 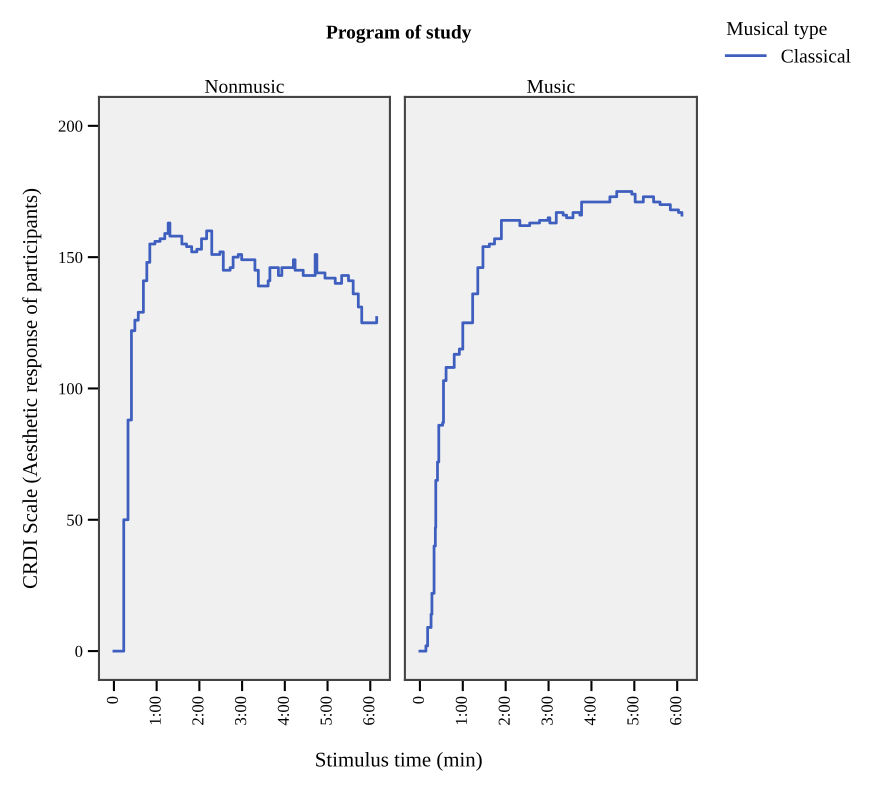 What do you see at coordinates (399, 33) in the screenshot?
I see `text: Program of study` at bounding box center [399, 33].